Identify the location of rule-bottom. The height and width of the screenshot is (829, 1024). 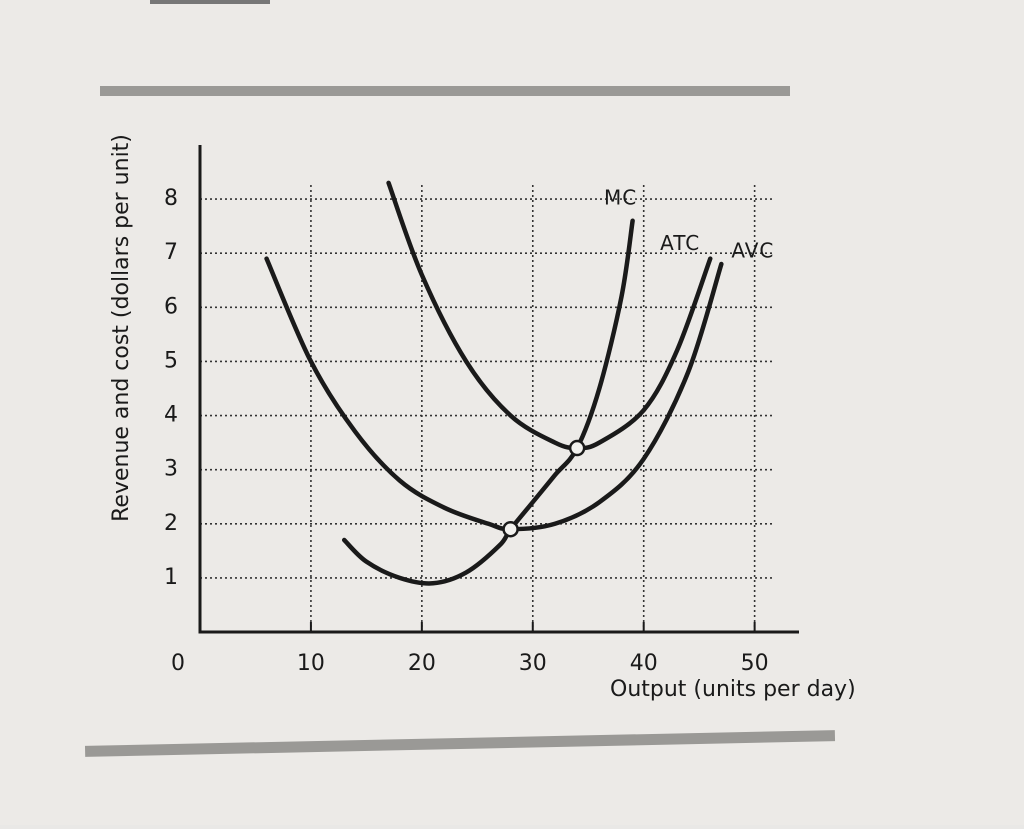
(460, 743).